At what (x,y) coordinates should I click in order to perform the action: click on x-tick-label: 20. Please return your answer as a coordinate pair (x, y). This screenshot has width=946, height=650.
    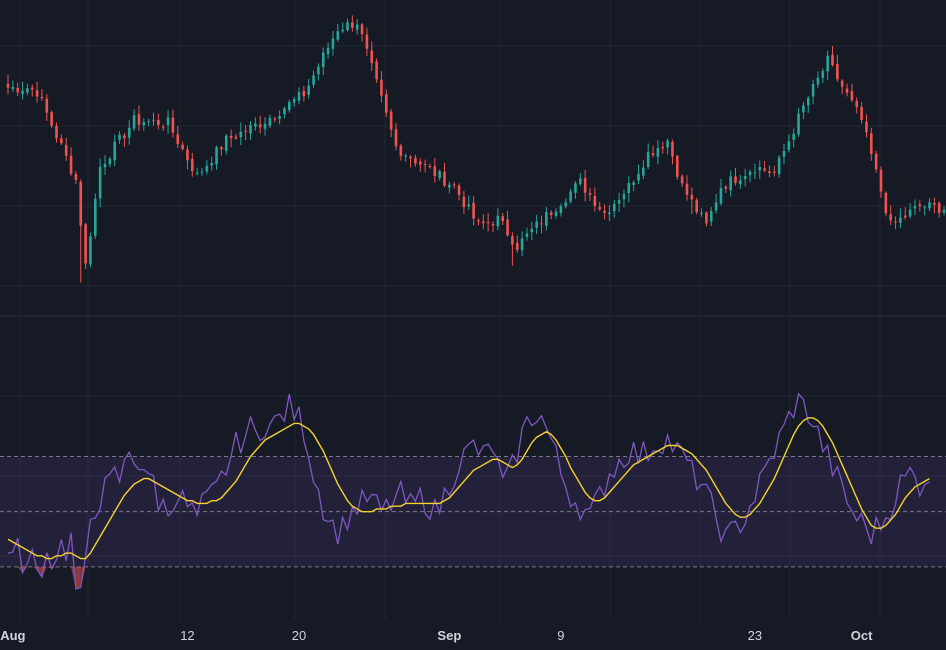
    Looking at the image, I should click on (299, 635).